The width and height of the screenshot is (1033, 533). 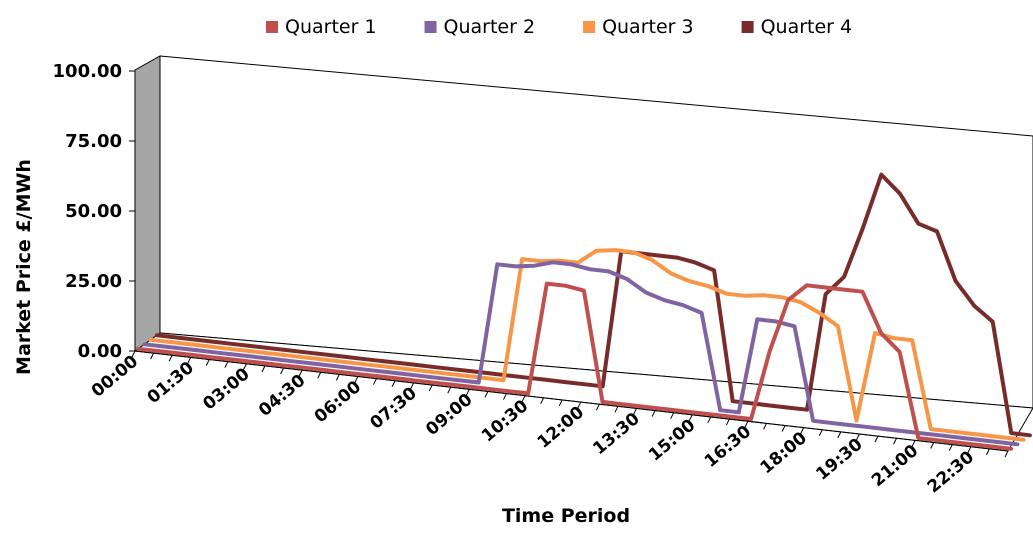 What do you see at coordinates (282, 396) in the screenshot?
I see `x-tick-label: 04:30` at bounding box center [282, 396].